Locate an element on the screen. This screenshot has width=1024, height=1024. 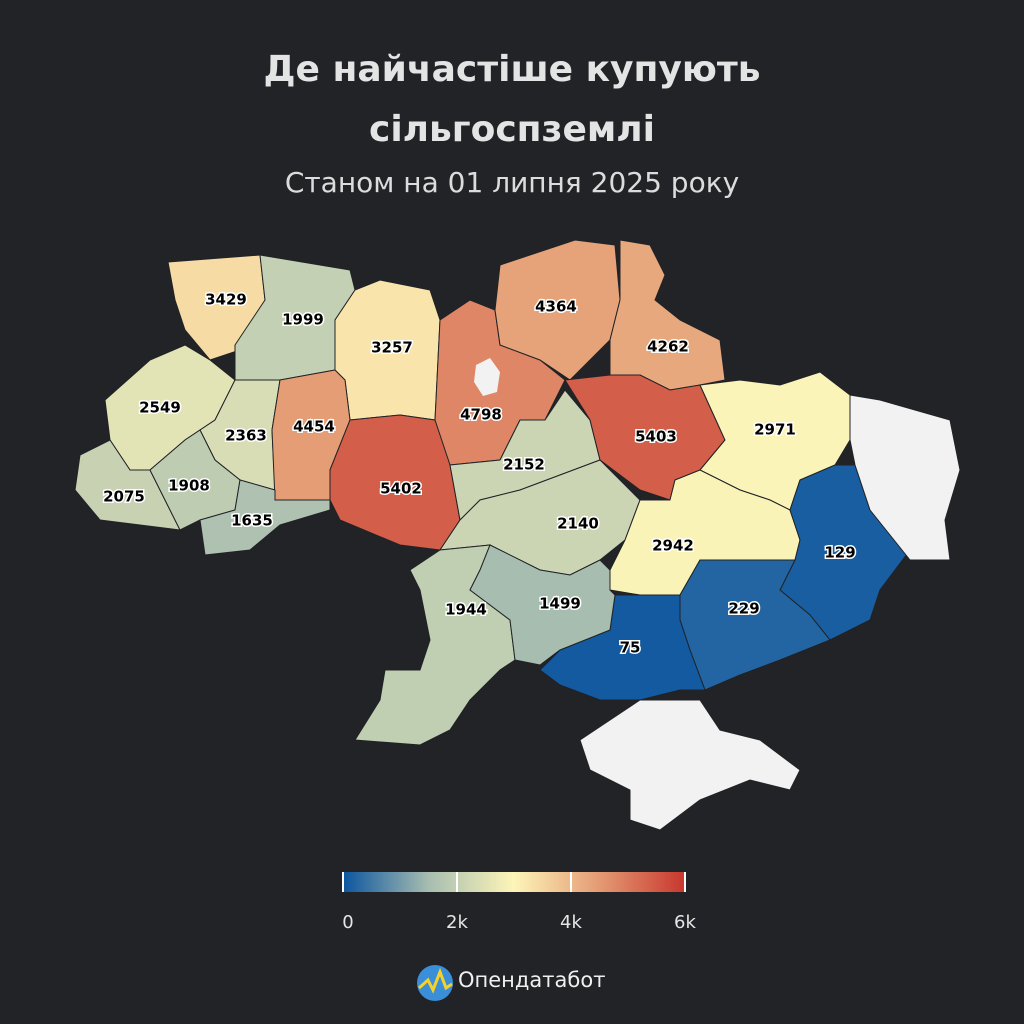
value-label: 229 is located at coordinates (743, 609).